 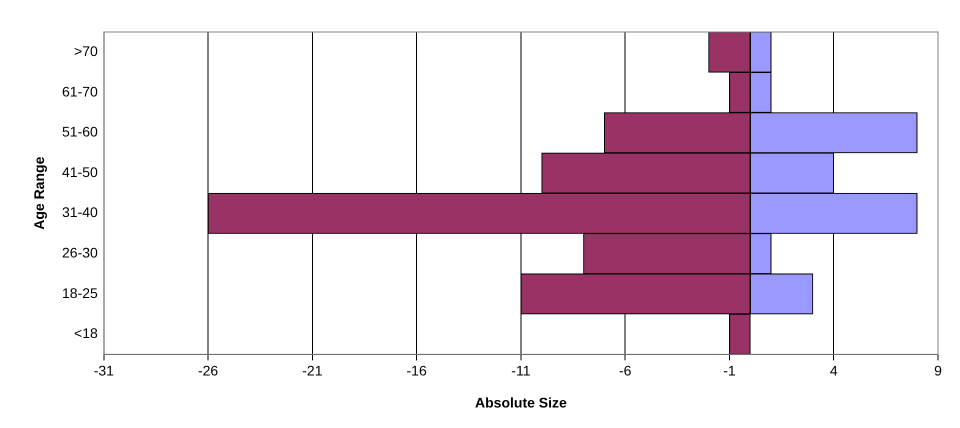 I want to click on y-tick-label: 51-60, so click(x=80, y=132).